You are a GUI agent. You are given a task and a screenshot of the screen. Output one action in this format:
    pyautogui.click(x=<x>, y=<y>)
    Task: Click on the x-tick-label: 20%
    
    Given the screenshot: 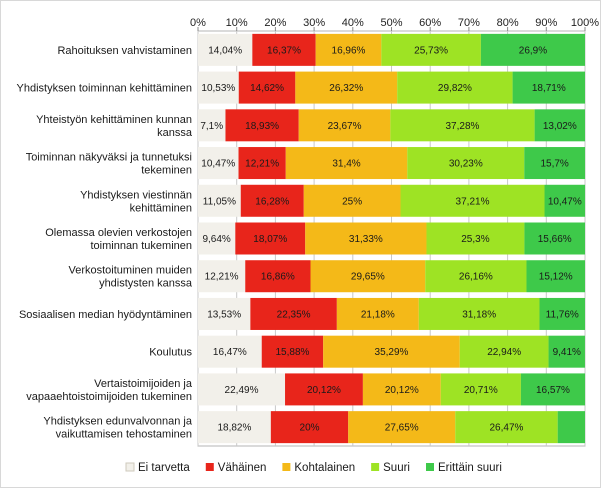 What is the action you would take?
    pyautogui.click(x=275, y=23)
    